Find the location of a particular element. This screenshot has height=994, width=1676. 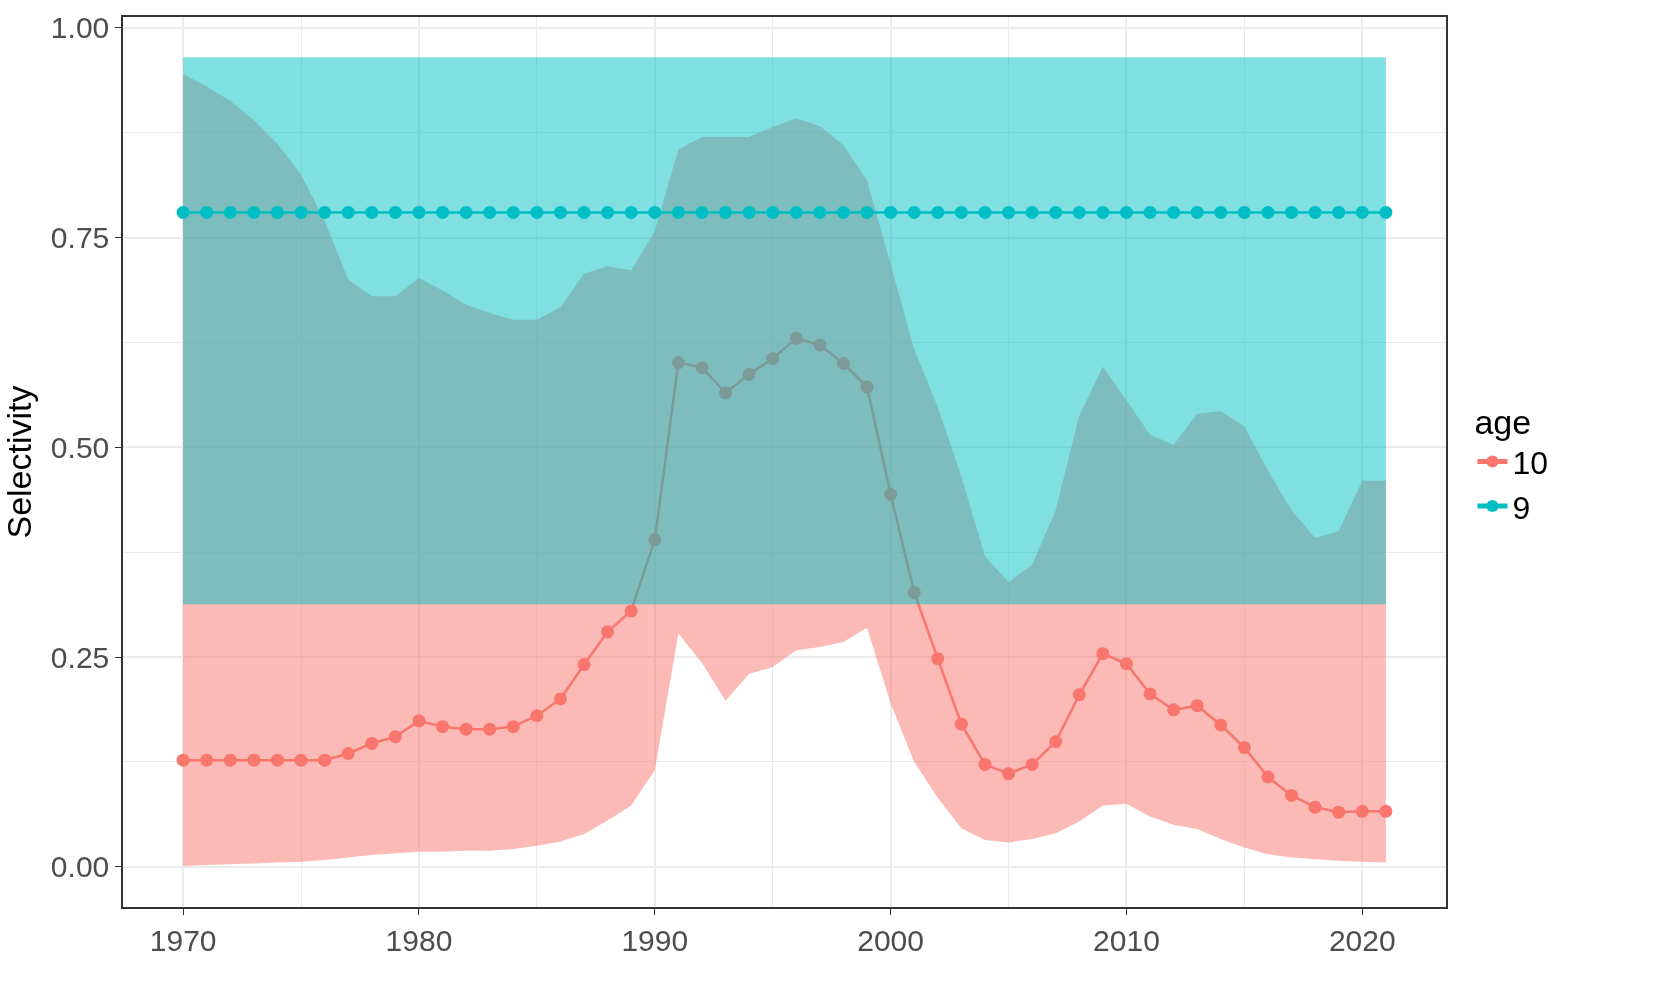

x-tick-label: 2010 is located at coordinates (1126, 940).